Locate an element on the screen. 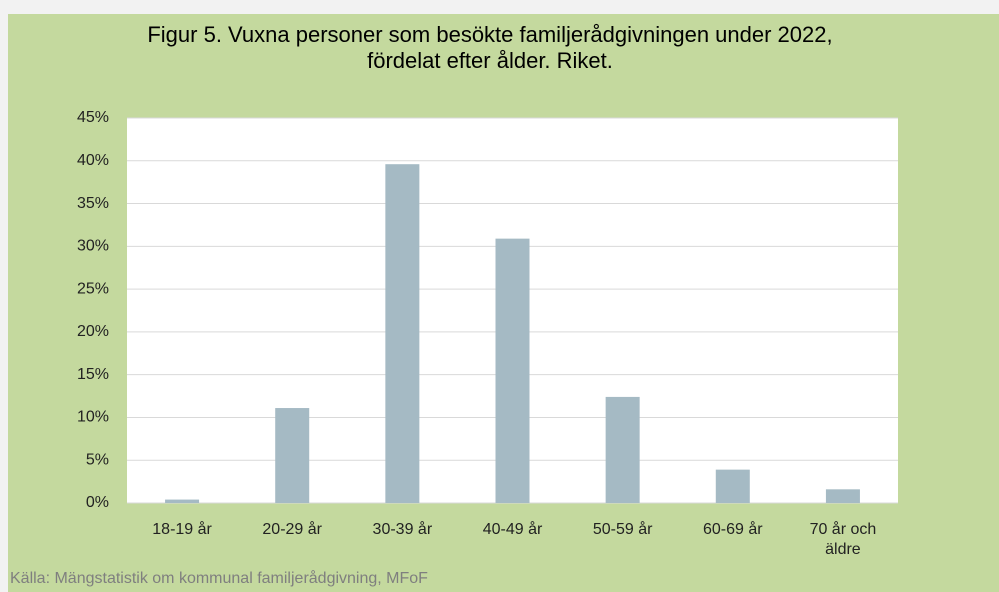  x-tick-label: 40-49 år is located at coordinates (512, 529).